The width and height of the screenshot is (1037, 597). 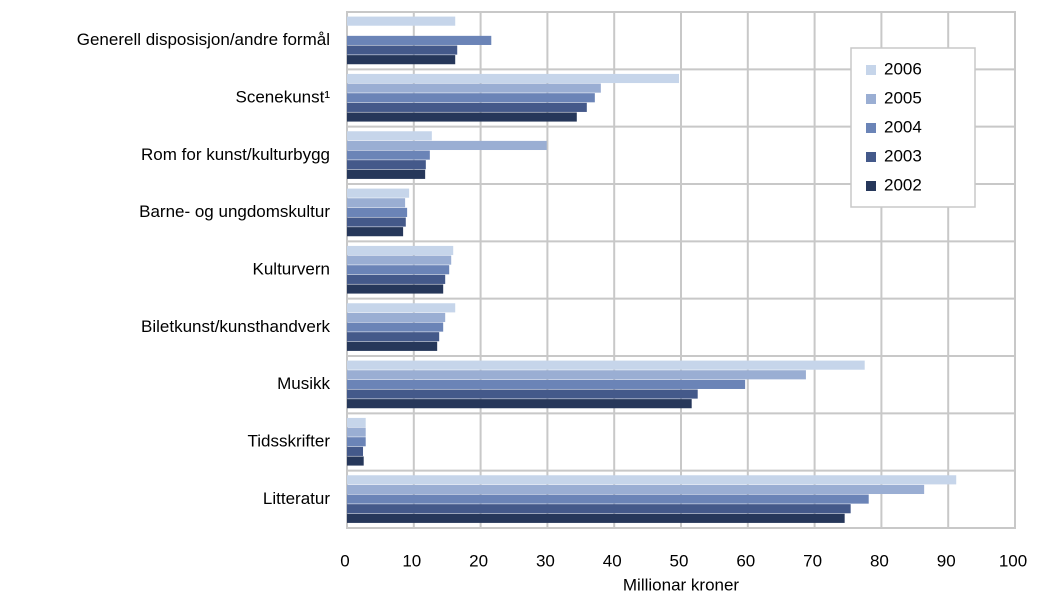 What do you see at coordinates (903, 184) in the screenshot?
I see `legend-label: 2002` at bounding box center [903, 184].